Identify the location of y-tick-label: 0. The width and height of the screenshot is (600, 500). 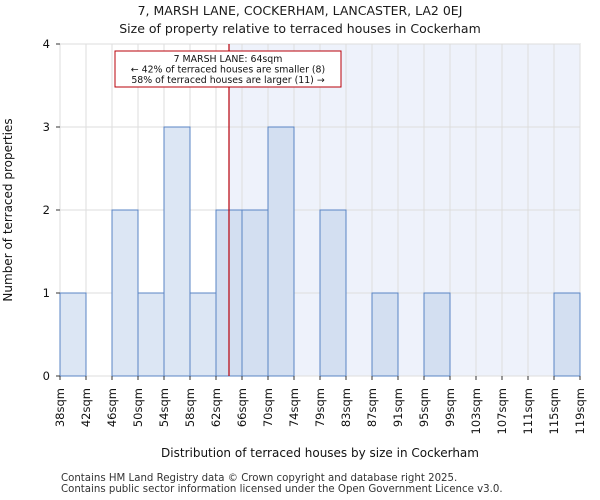
(46, 376).